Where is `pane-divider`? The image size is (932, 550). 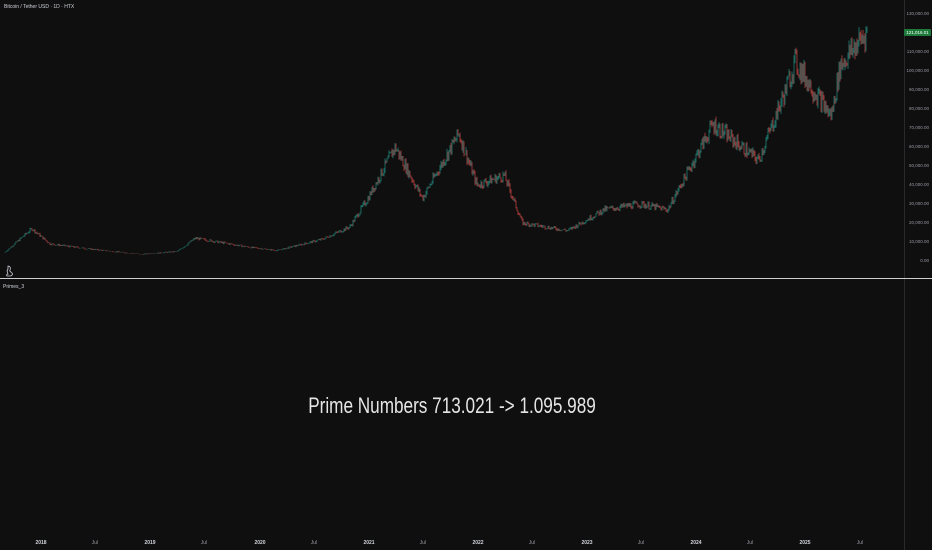
pane-divider is located at coordinates (466, 278).